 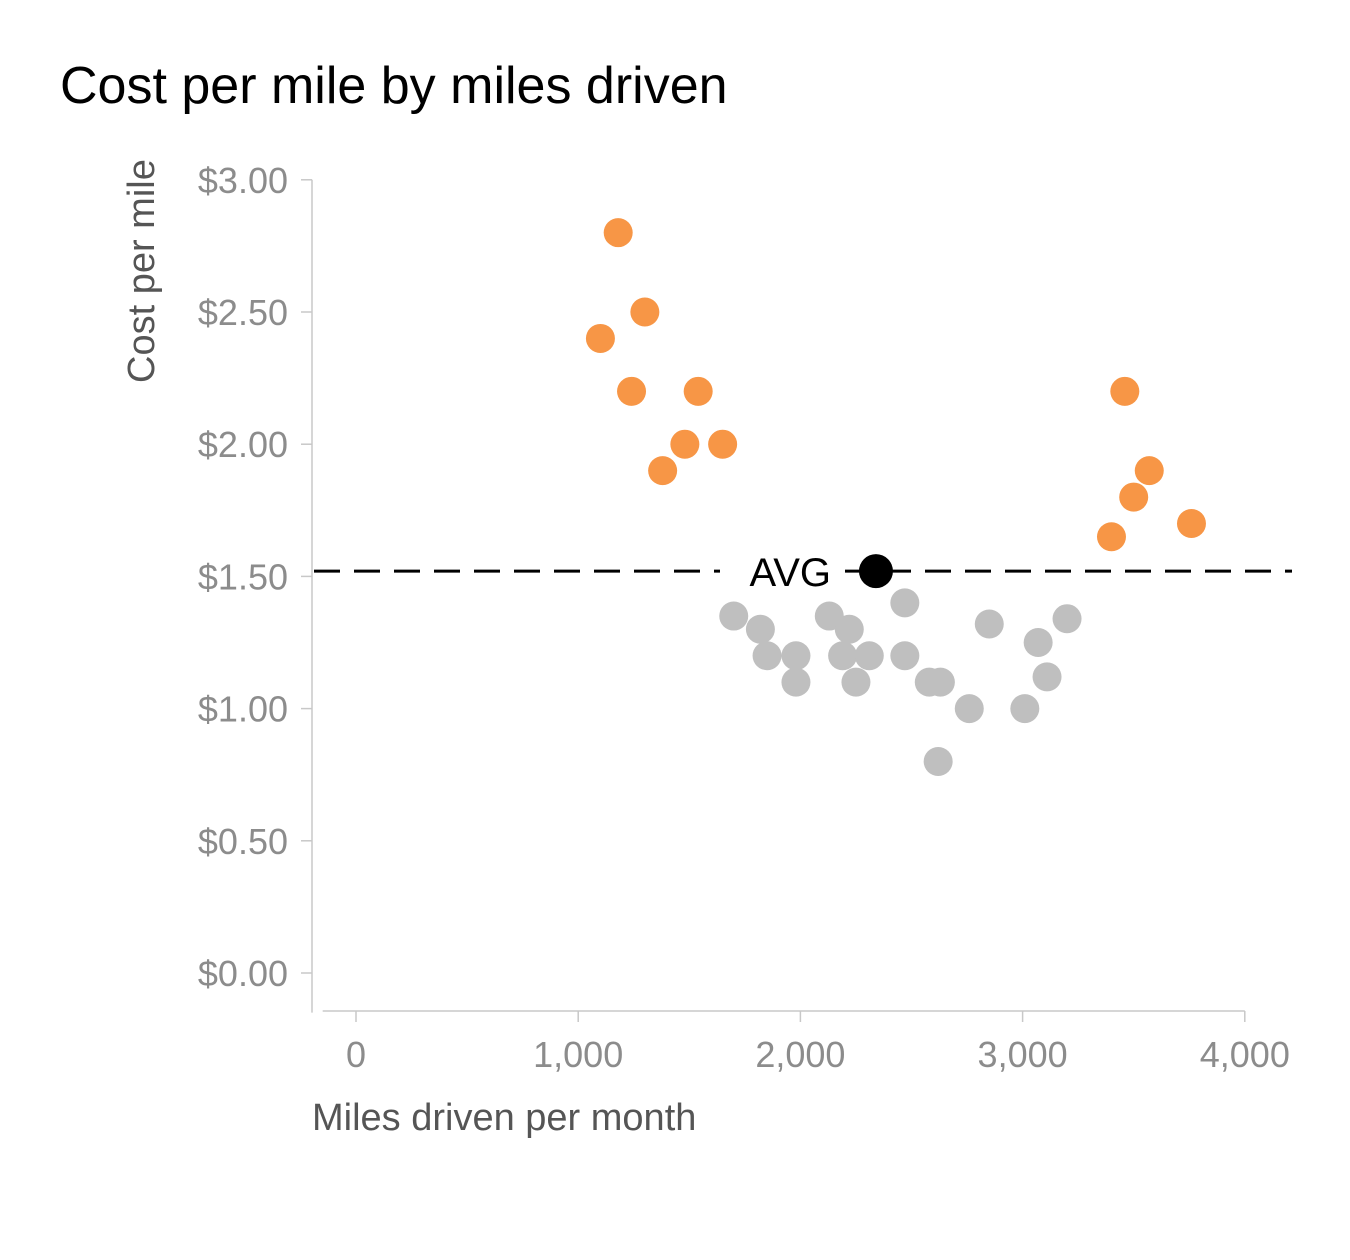 What do you see at coordinates (790, 573) in the screenshot?
I see `average-label: AVG` at bounding box center [790, 573].